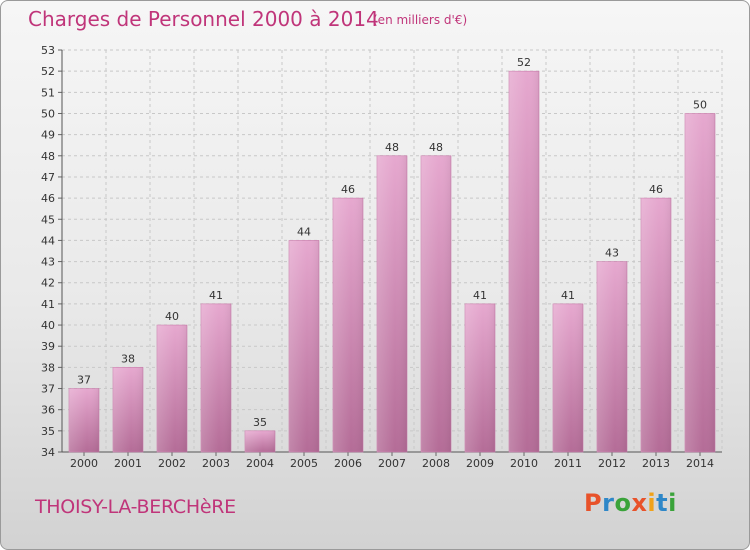  Describe the element at coordinates (128, 463) in the screenshot. I see `x-tick-label: 2001` at that location.